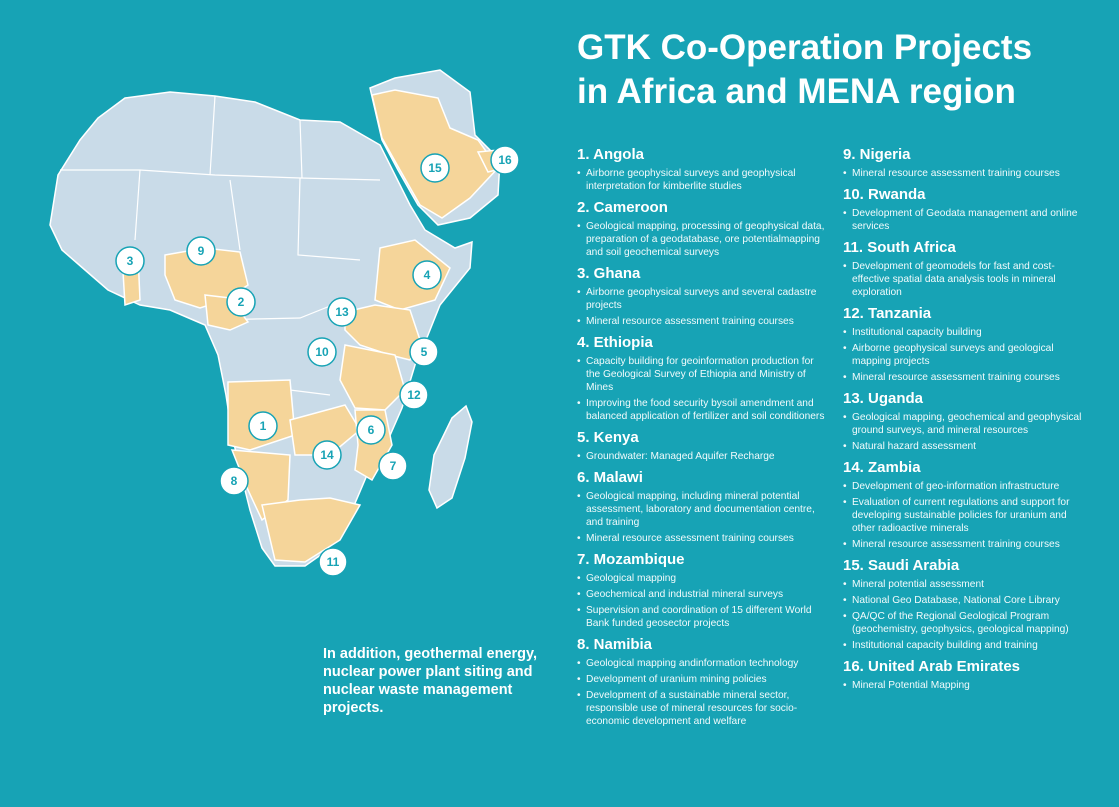  I want to click on marker-5: 5, so click(424, 352).